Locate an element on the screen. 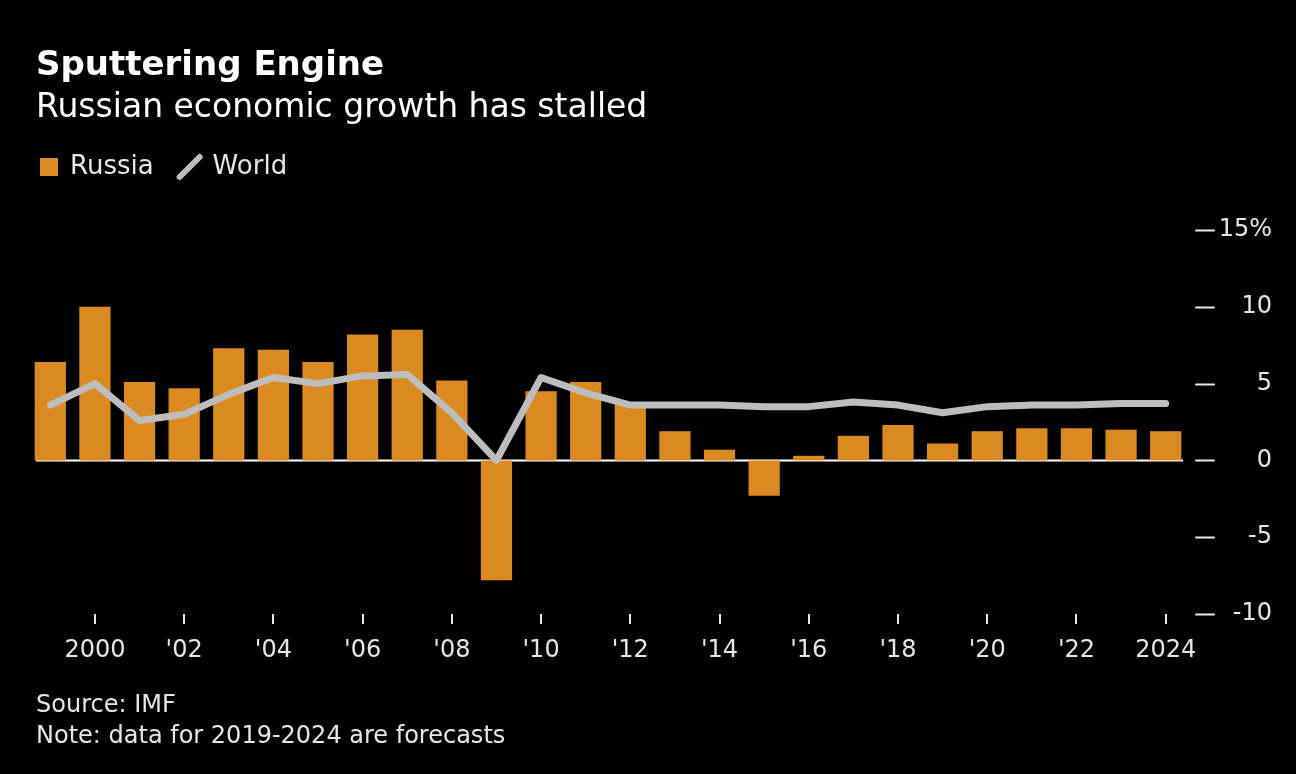 This screenshot has width=1296, height=774. x-tick-label: '10 is located at coordinates (541, 648).